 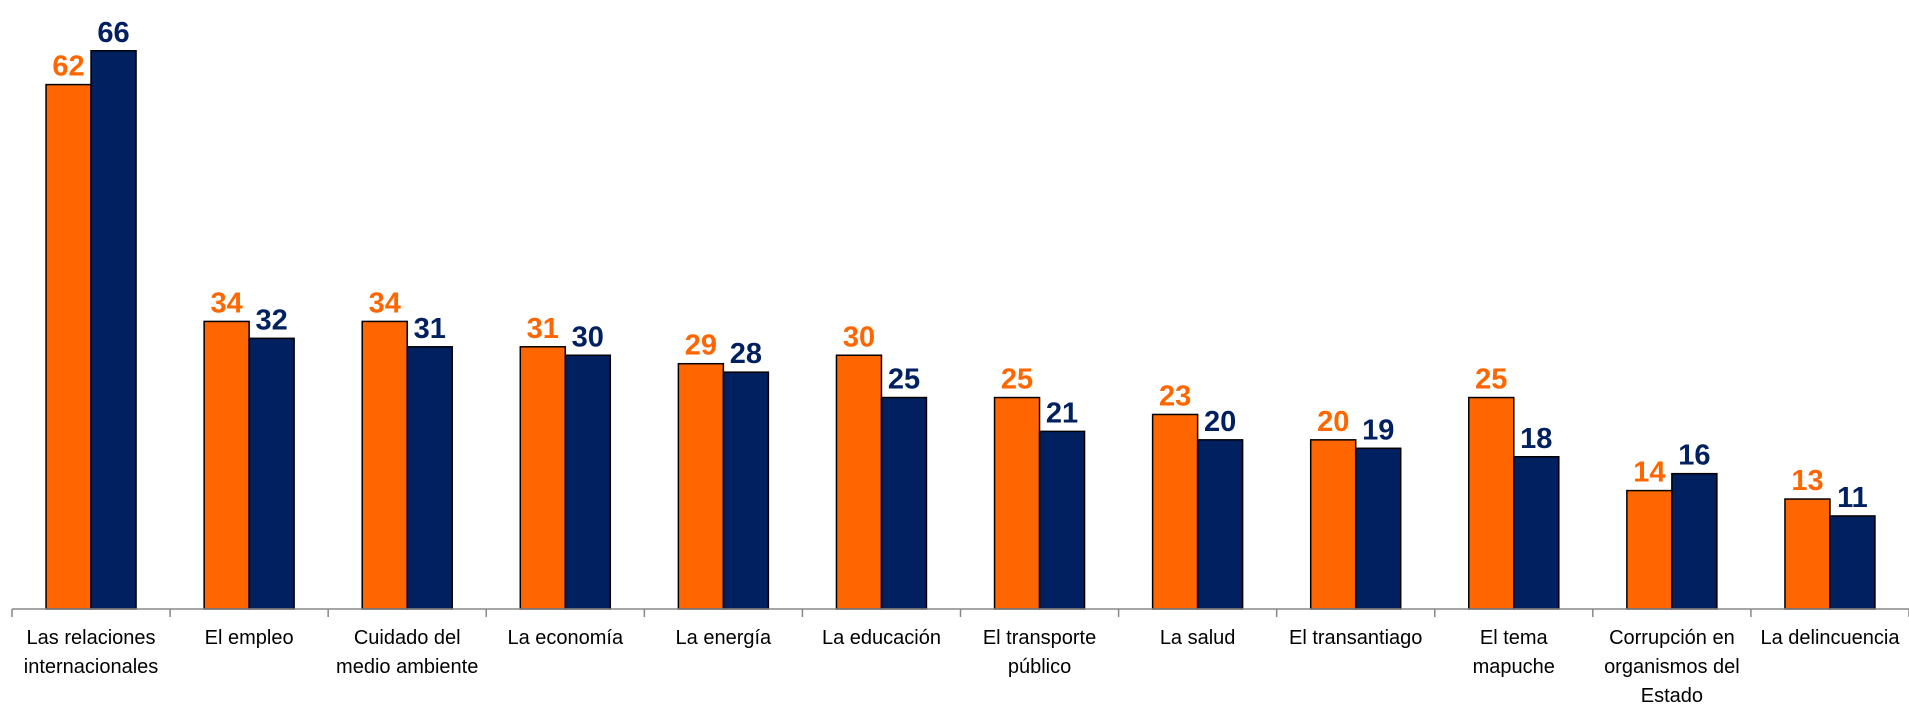 What do you see at coordinates (1062, 413) in the screenshot?
I see `value-label: 21` at bounding box center [1062, 413].